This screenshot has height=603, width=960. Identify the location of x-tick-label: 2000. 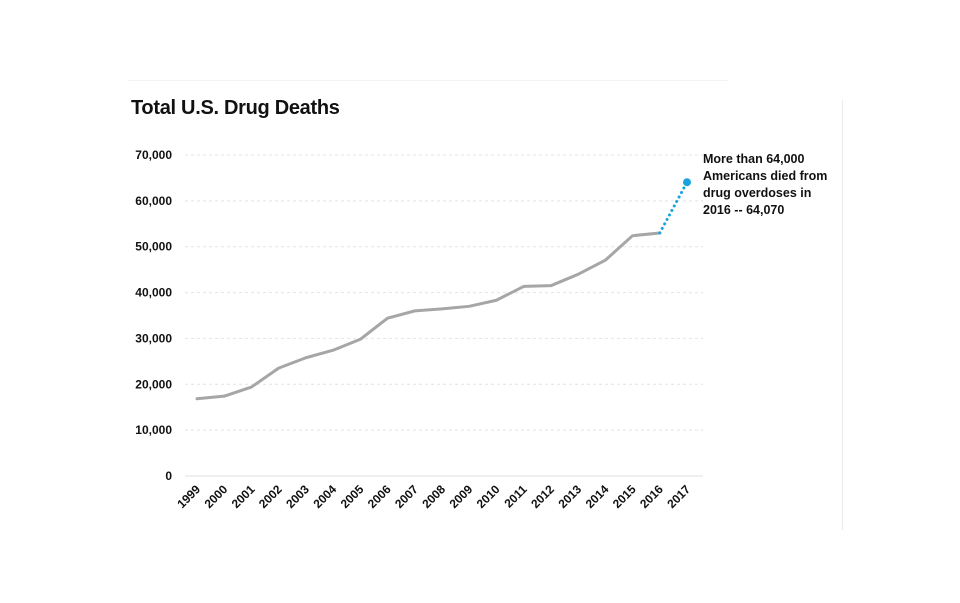
(216, 496).